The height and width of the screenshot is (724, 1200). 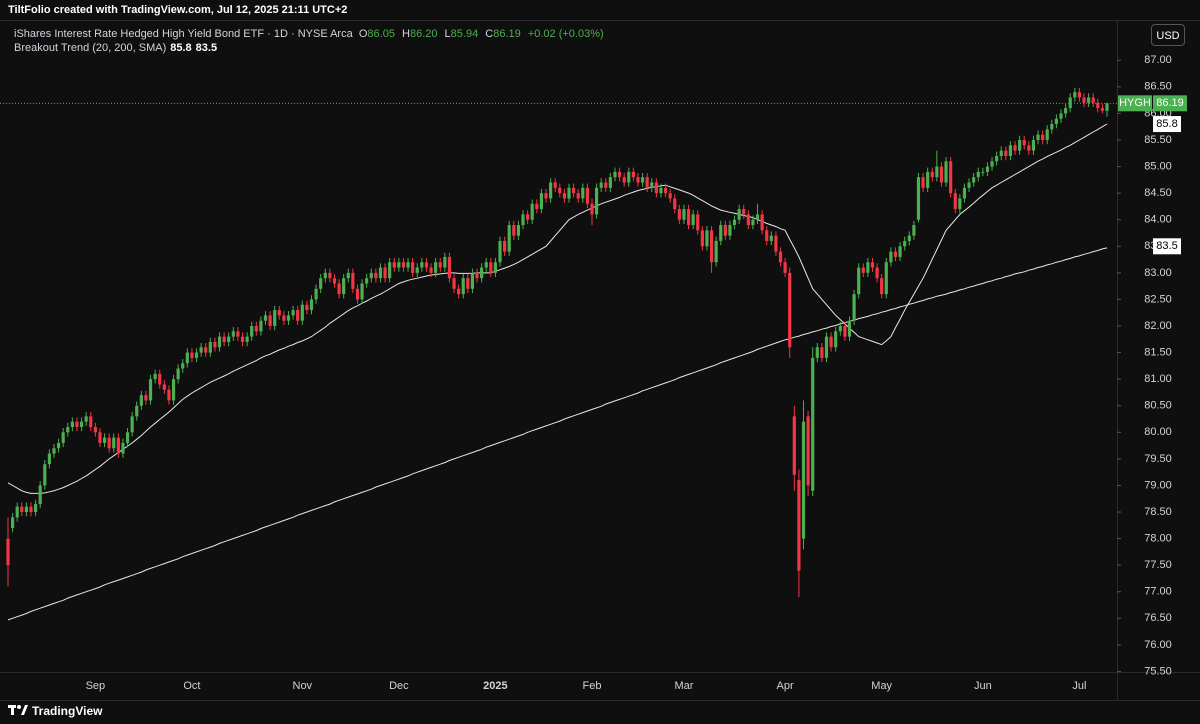 What do you see at coordinates (381, 34) in the screenshot?
I see `ohlc-value: 86.05` at bounding box center [381, 34].